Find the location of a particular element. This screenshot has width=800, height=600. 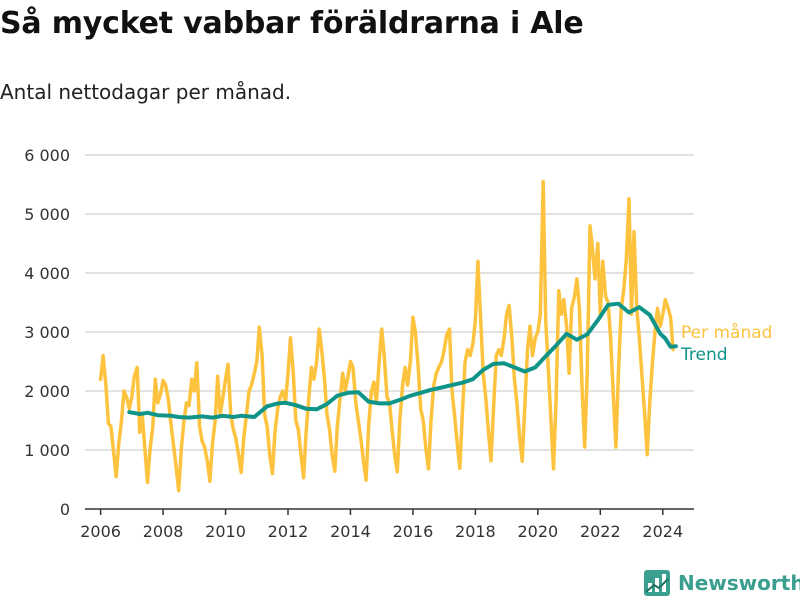

chart-subtitle: Antal nettodagar per månad. is located at coordinates (146, 92).